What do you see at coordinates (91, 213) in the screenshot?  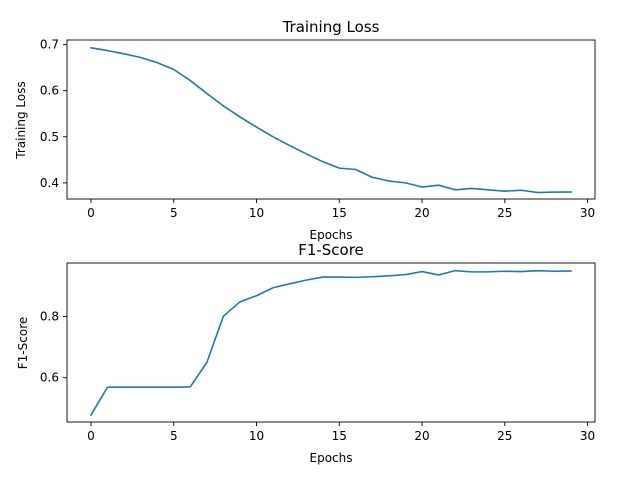 I see `training-loss-xtick-label-0: 0` at bounding box center [91, 213].